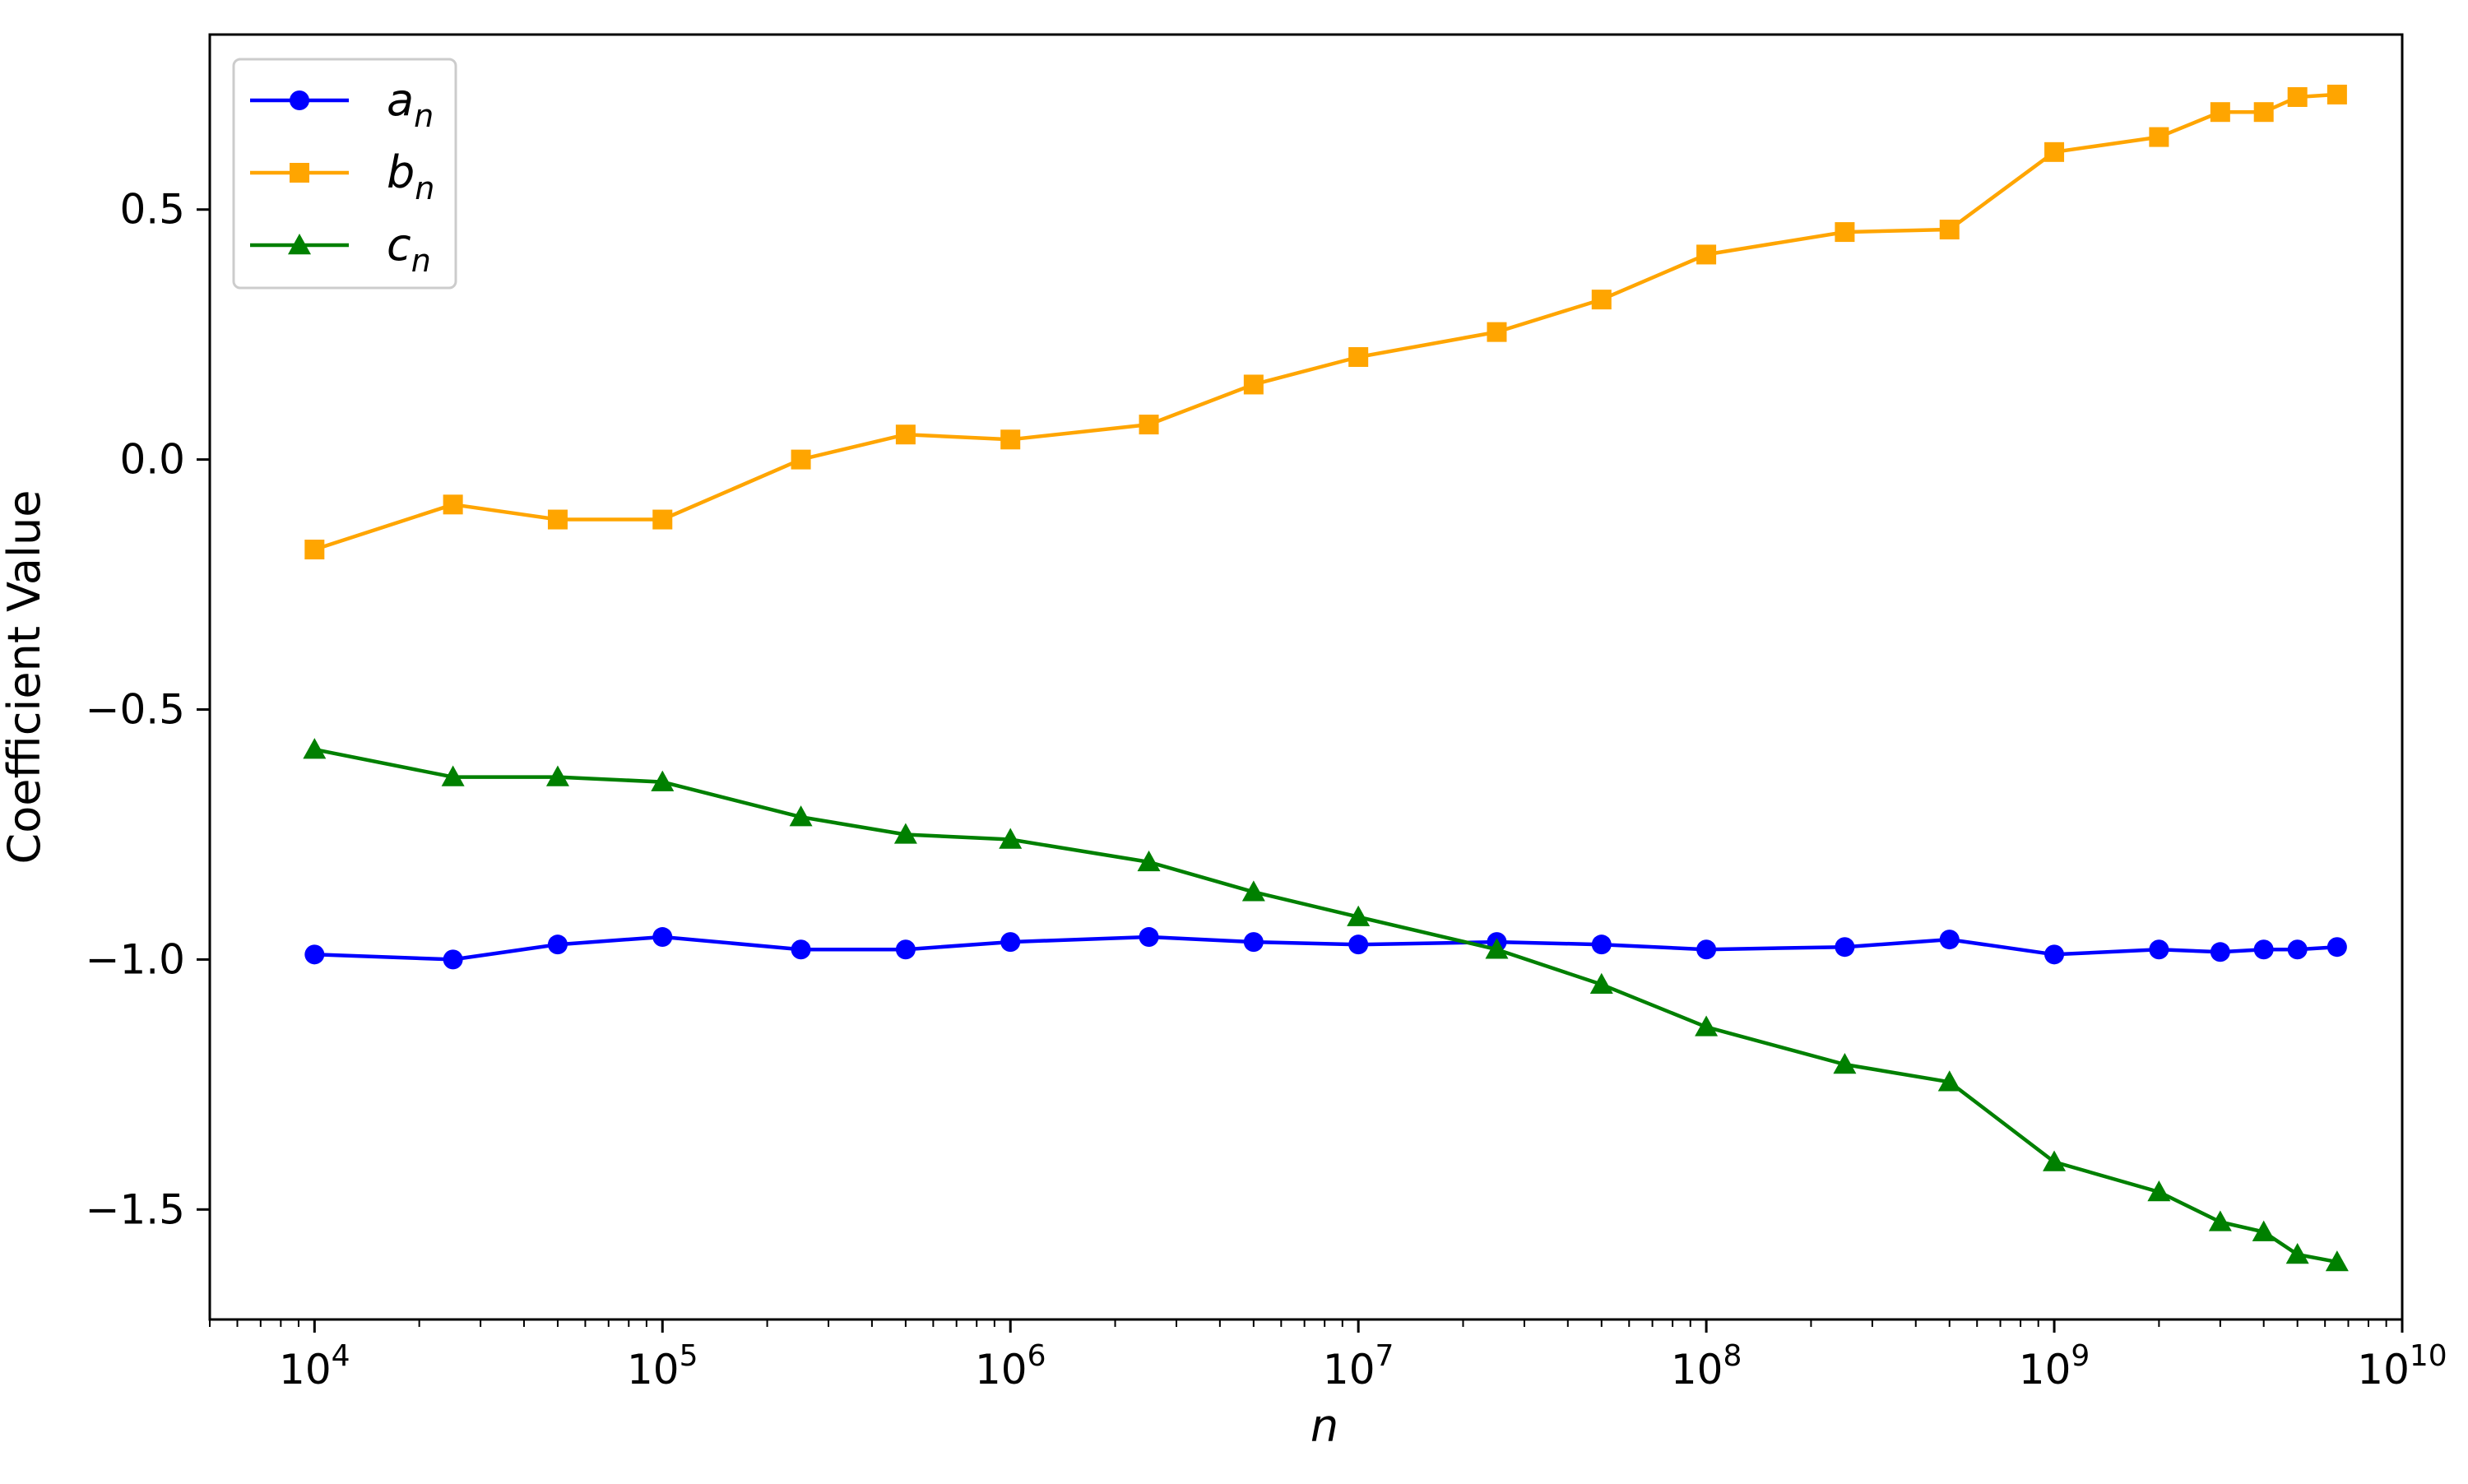  I want to click on x-tick-label: 10¹⁰, so click(2402, 1366).